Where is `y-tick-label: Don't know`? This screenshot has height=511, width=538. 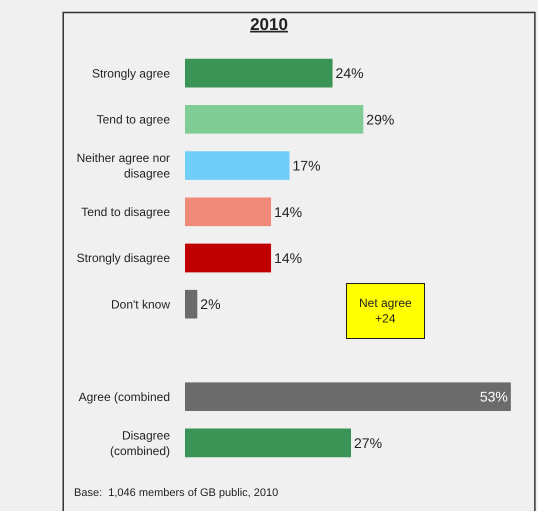 y-tick-label: Don't know is located at coordinates (140, 304).